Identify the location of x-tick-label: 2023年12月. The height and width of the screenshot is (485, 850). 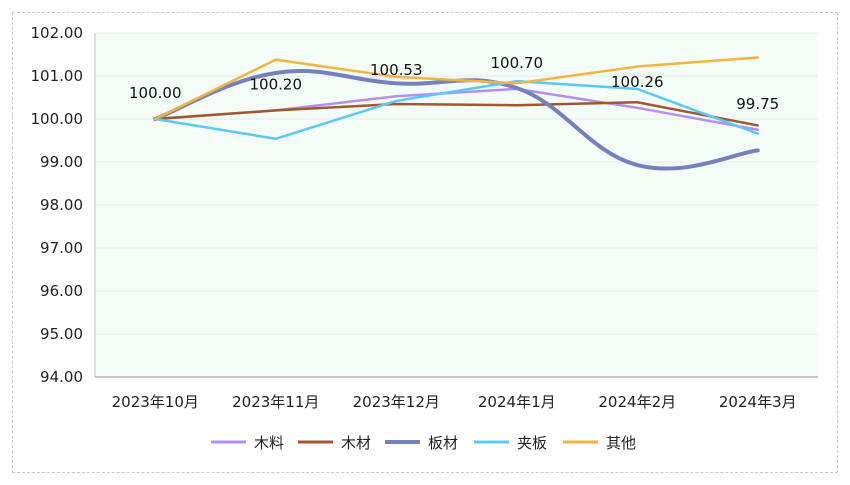
(396, 402).